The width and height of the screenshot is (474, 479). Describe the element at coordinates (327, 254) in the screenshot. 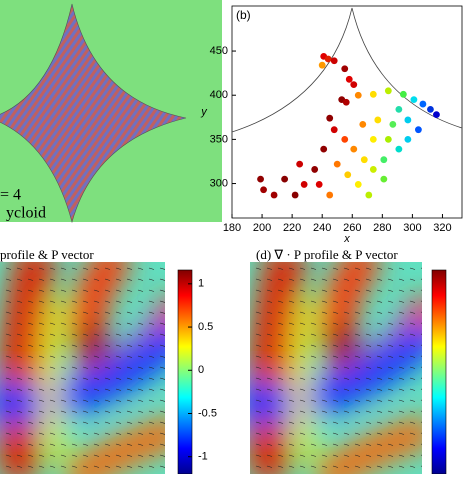

I see `panel-title: (d) ∇ · P profile & P vector` at that location.